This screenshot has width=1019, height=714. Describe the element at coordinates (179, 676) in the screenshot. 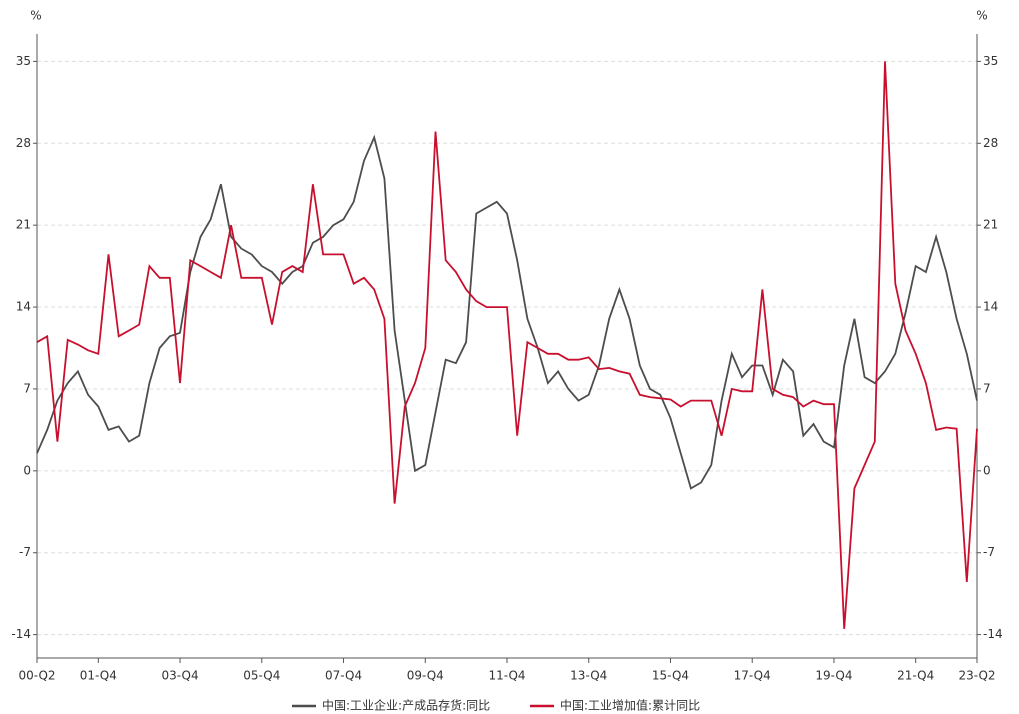

I see `x-tick-label: 03-Q4` at that location.